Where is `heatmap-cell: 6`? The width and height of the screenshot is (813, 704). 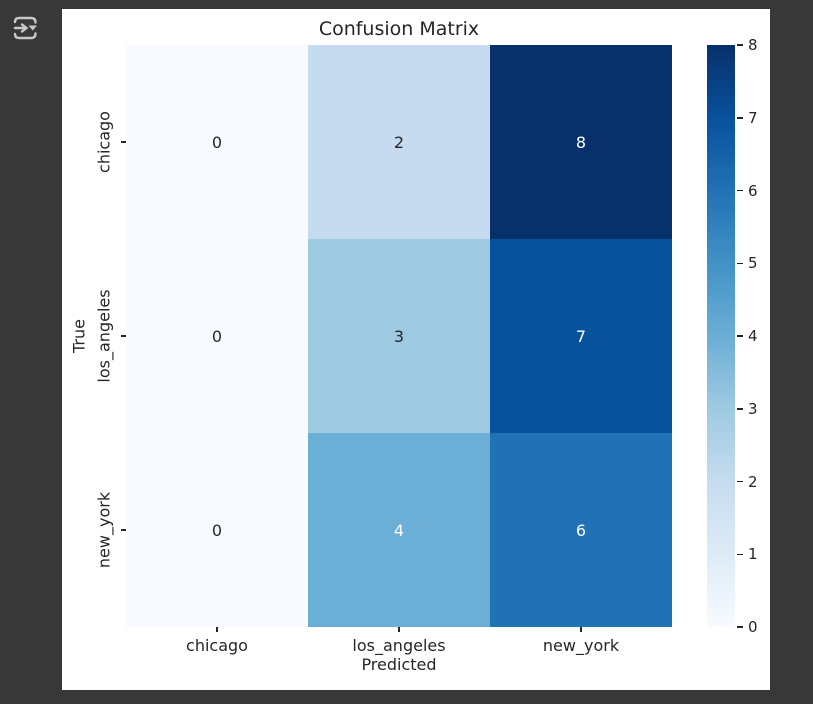
heatmap-cell: 6 is located at coordinates (581, 530).